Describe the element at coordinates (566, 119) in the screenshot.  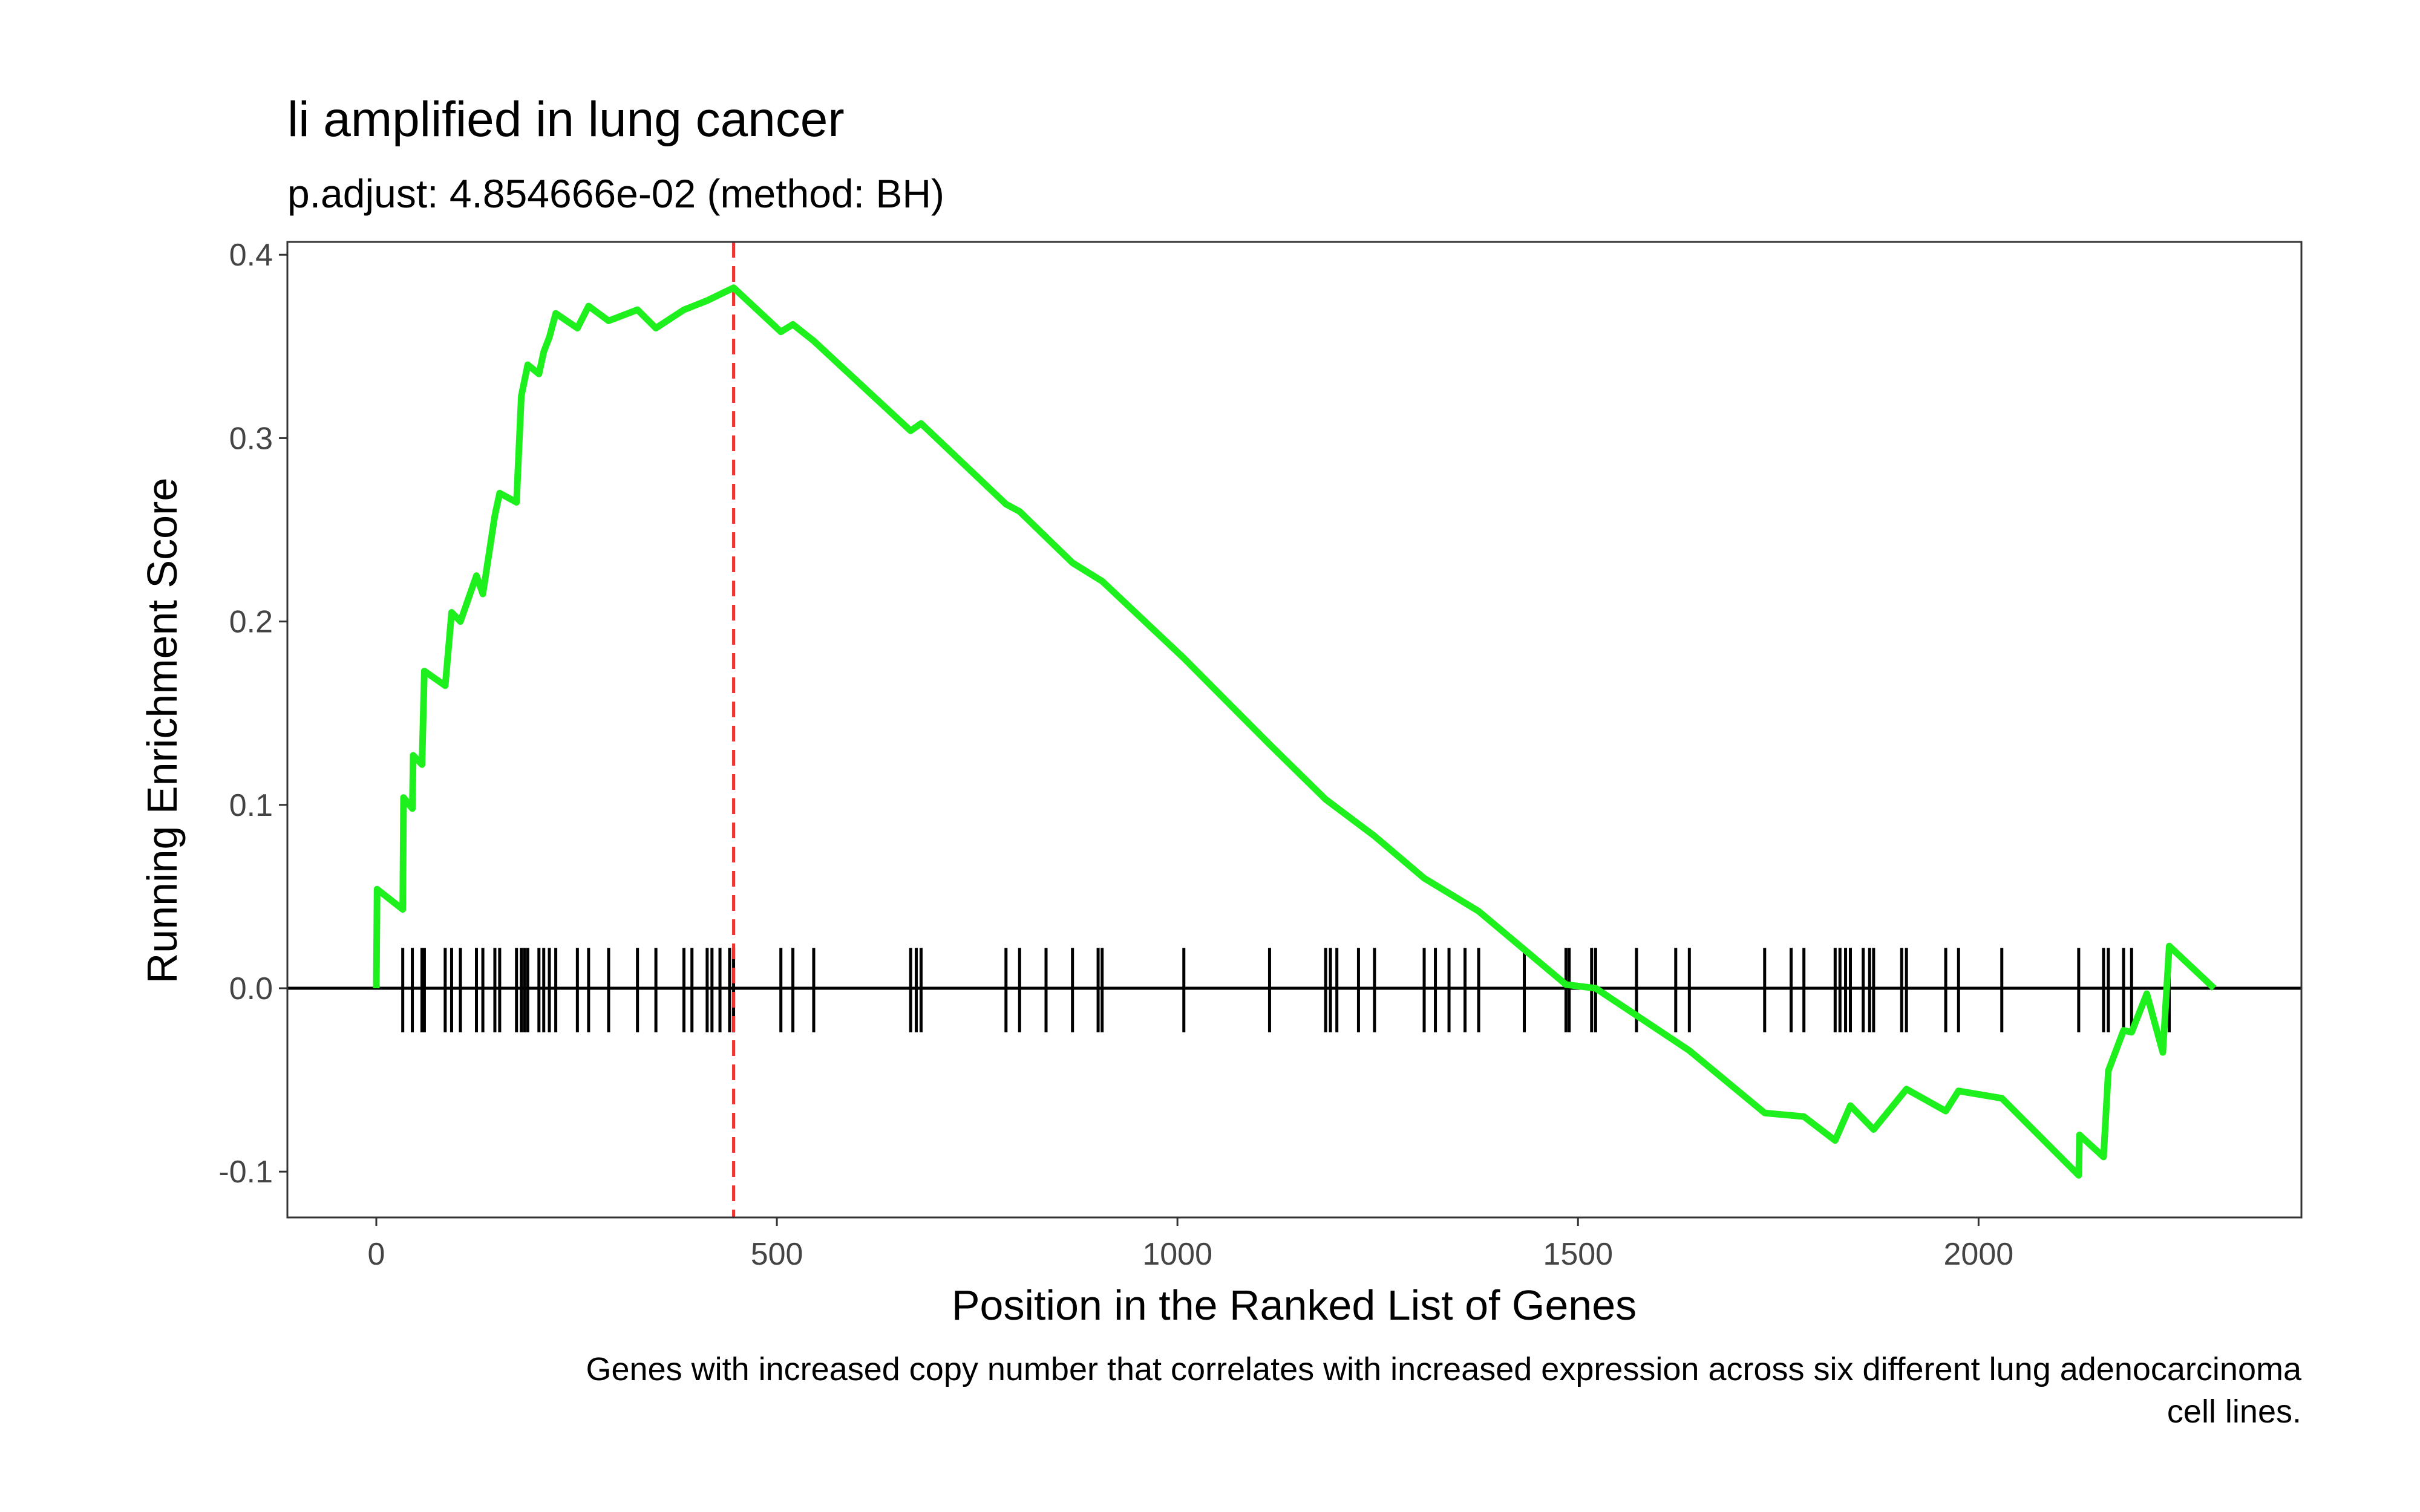
I see `chart-title: li amplified in lung cancer` at that location.